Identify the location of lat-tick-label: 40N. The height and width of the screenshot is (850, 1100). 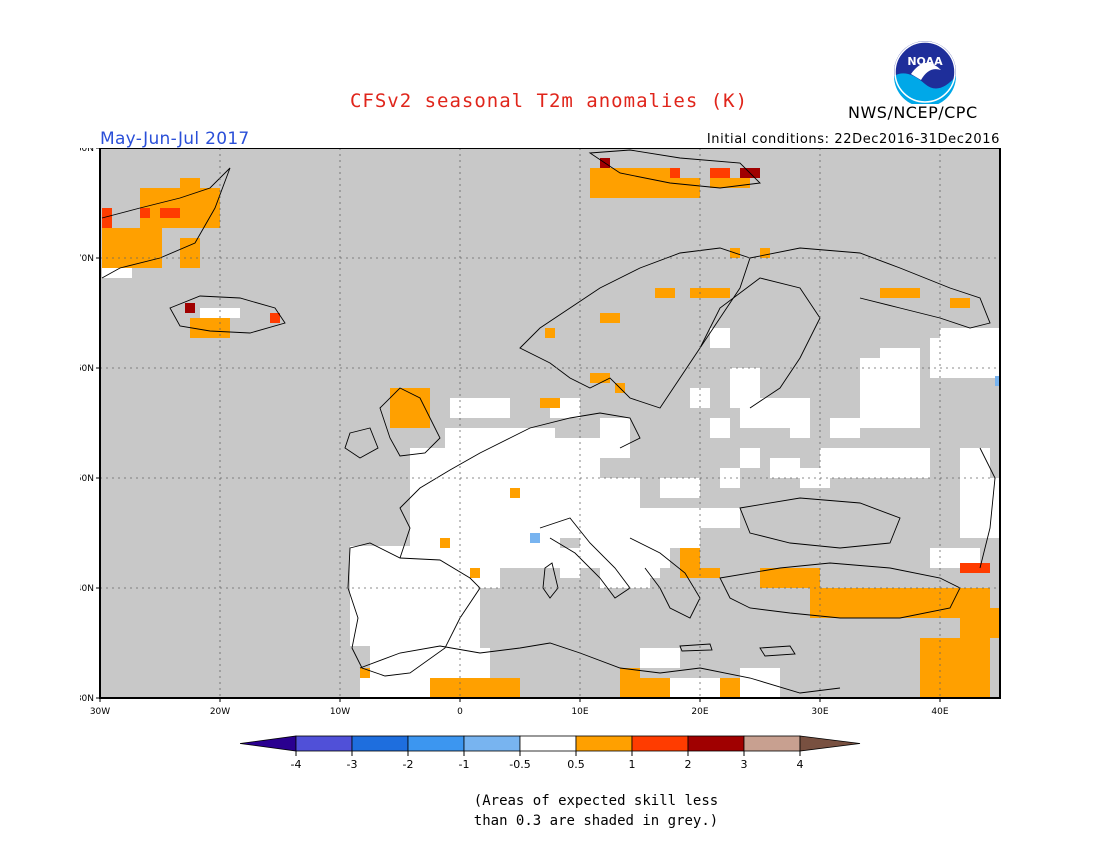
(87, 589).